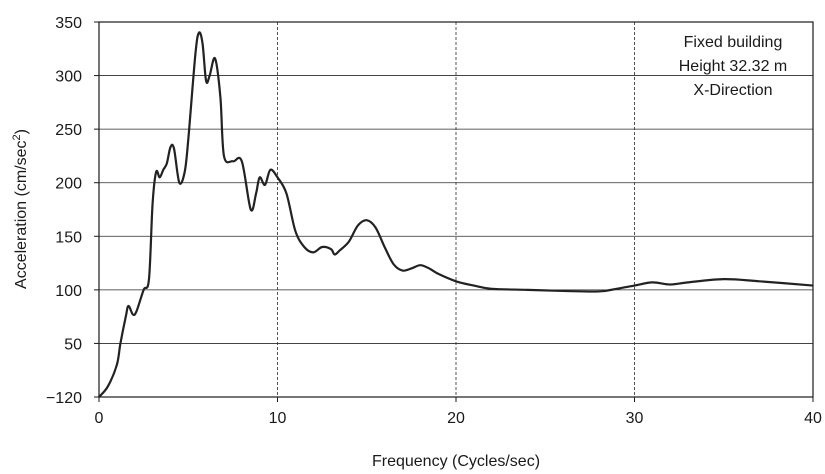  Describe the element at coordinates (99, 418) in the screenshot. I see `x-tick-label-0: 0` at that location.